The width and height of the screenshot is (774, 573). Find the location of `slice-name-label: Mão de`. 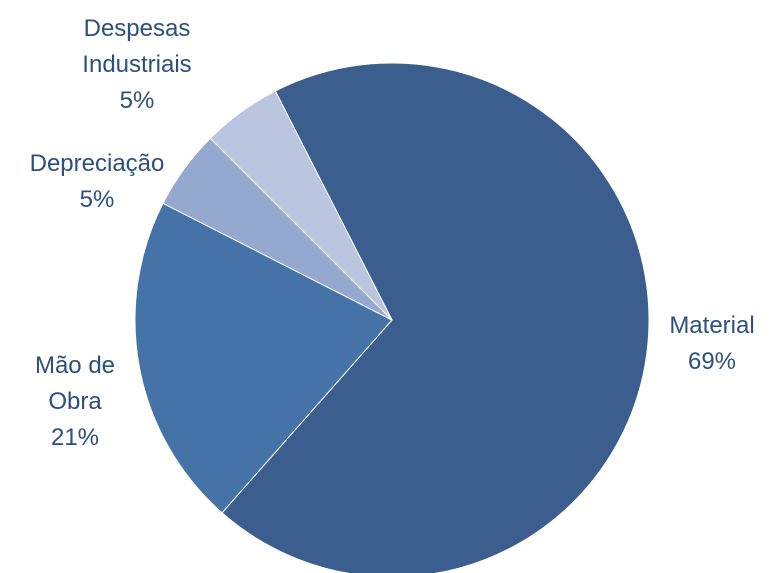

slice-name-label: Mão de is located at coordinates (75, 365).